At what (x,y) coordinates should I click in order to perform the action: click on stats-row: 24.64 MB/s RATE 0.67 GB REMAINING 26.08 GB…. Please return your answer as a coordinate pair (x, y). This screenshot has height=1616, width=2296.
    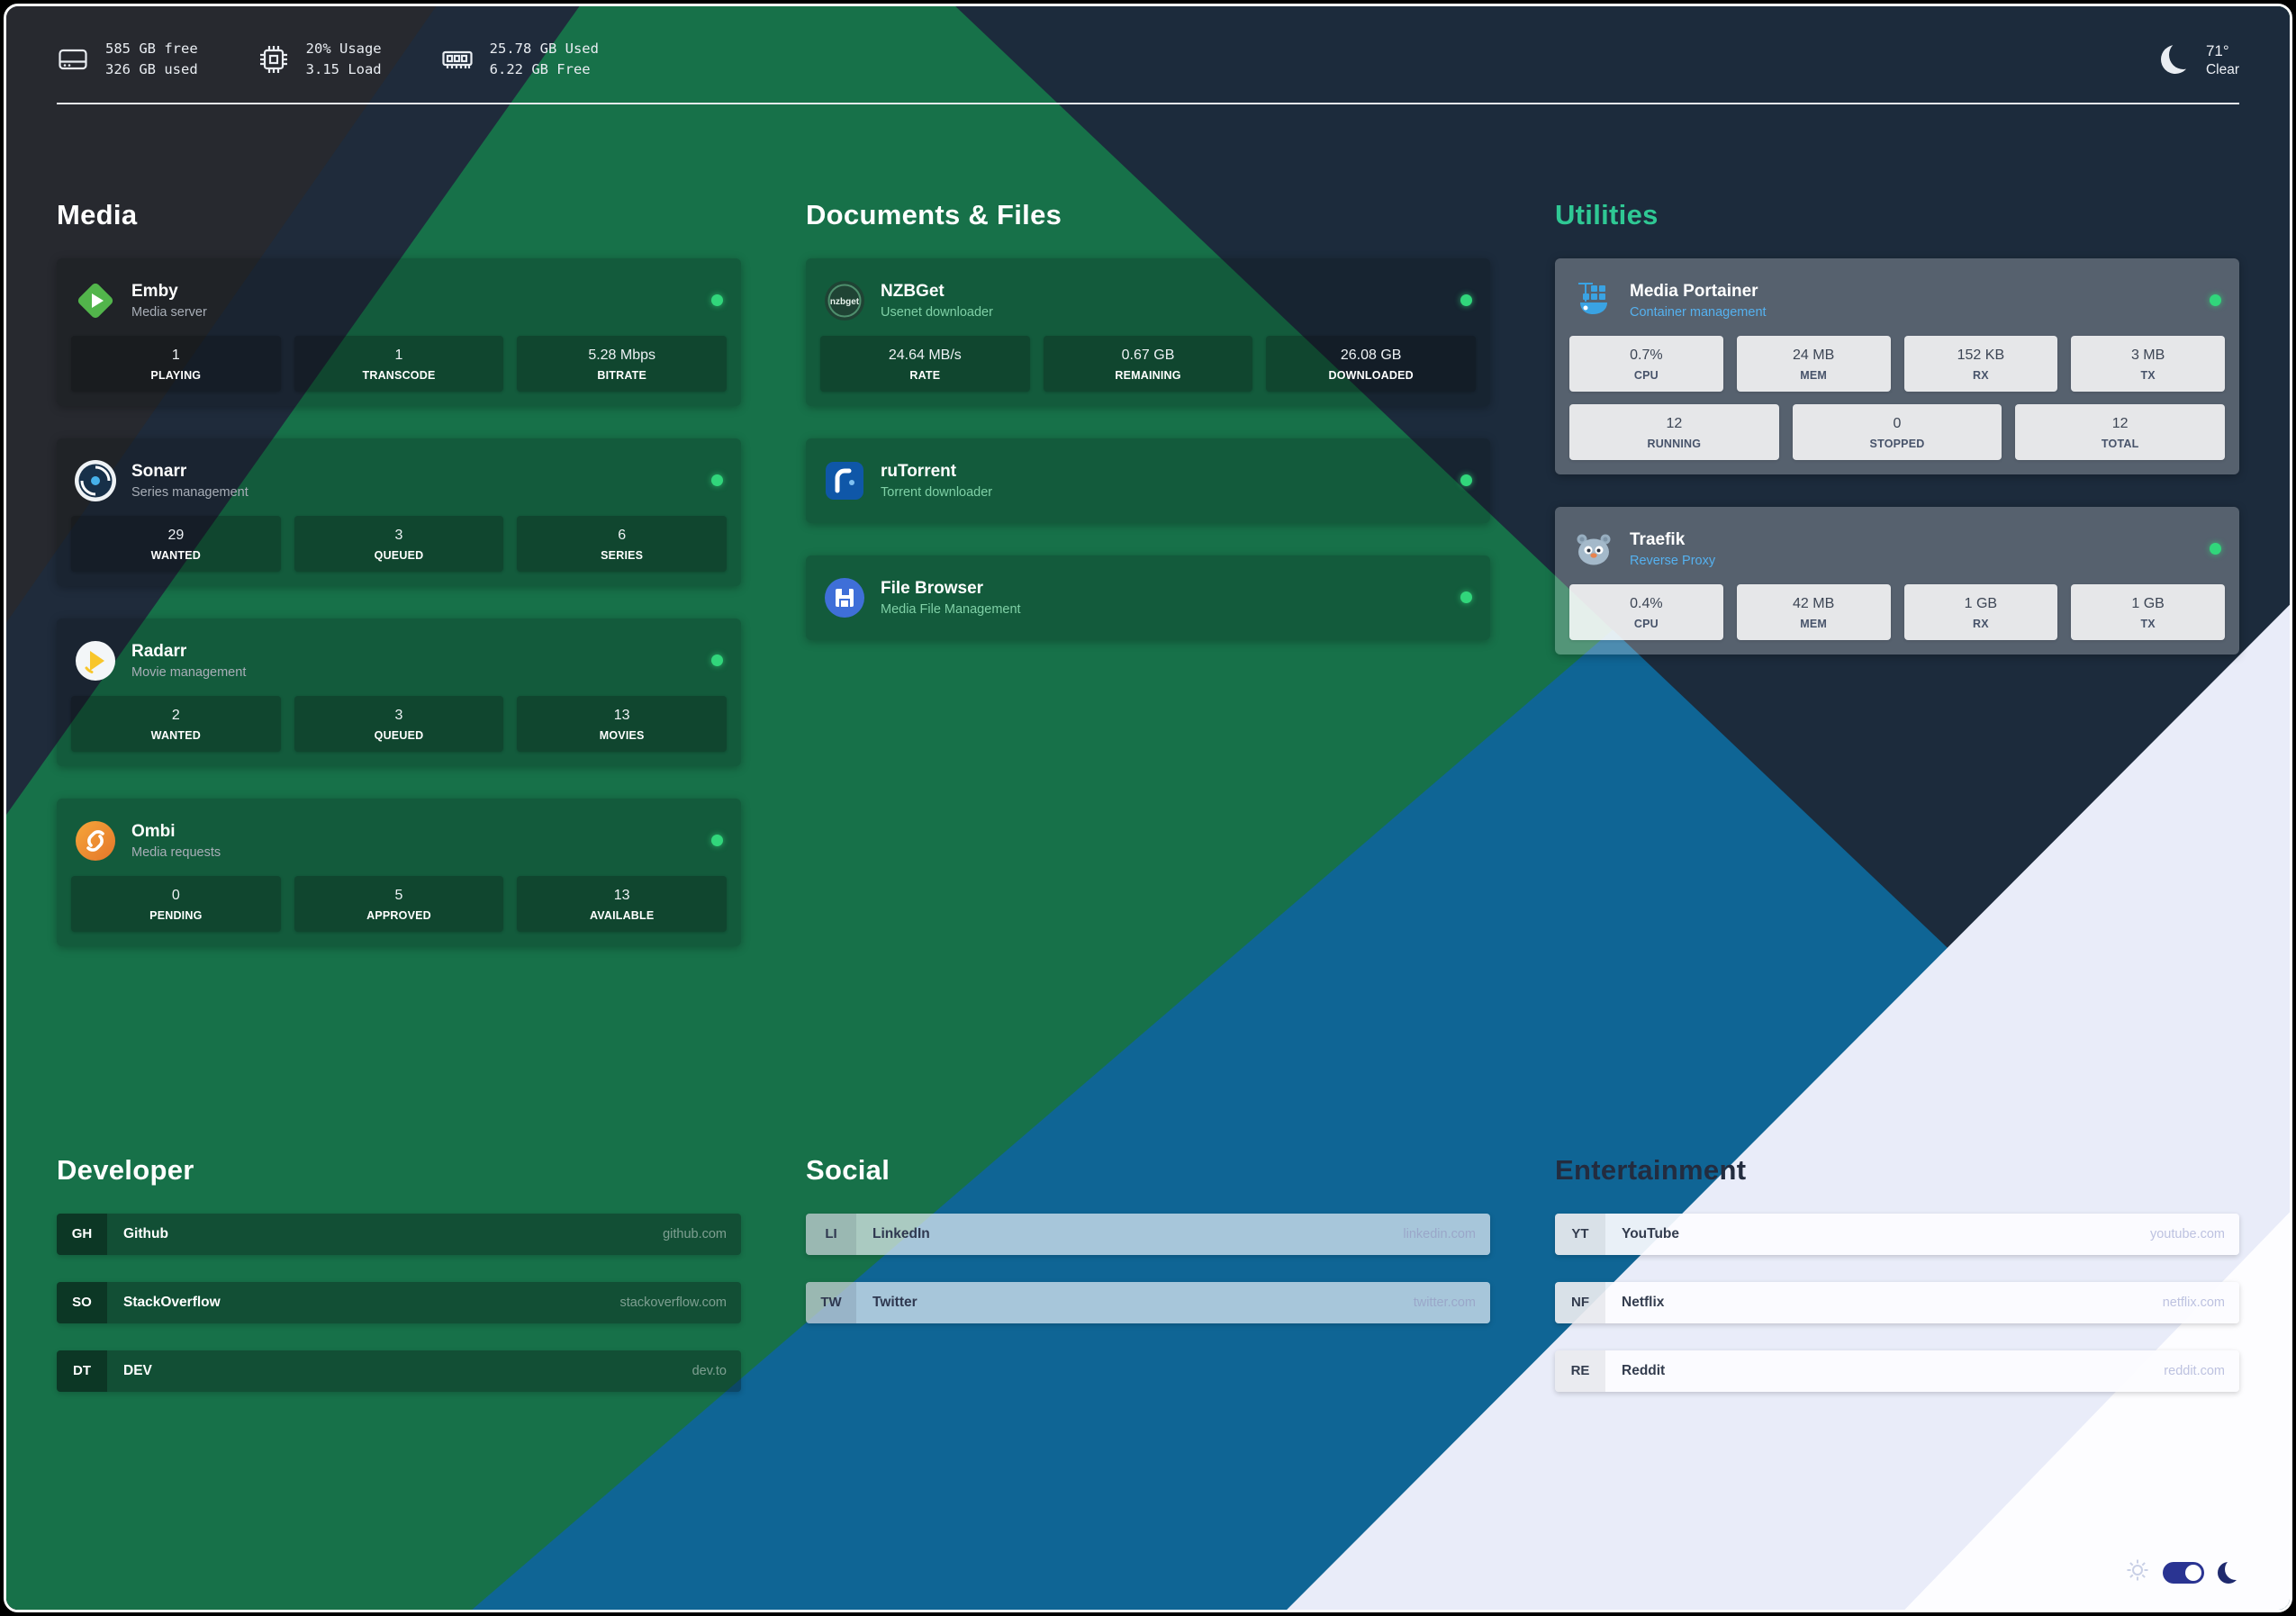
    Looking at the image, I should click on (1148, 363).